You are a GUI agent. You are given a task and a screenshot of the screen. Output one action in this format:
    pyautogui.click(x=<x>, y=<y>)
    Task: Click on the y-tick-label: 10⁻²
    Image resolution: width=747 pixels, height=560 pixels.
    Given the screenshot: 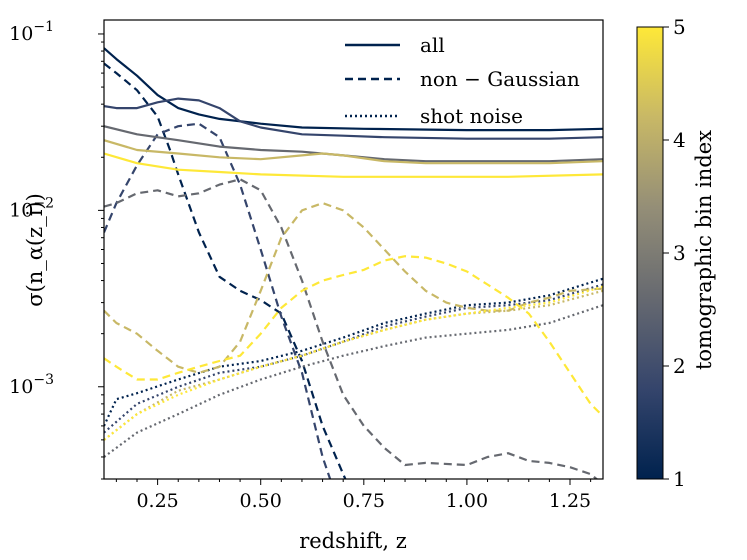 What is the action you would take?
    pyautogui.click(x=31, y=208)
    